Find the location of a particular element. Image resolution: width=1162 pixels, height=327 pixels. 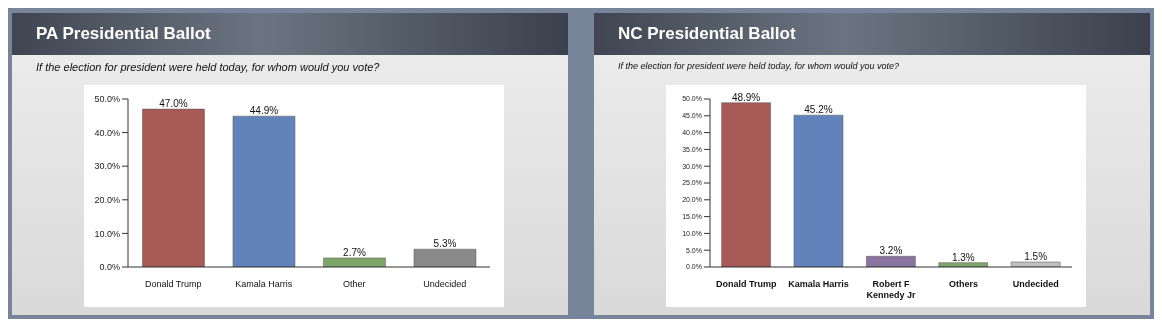

y-tick-label: 40.0% is located at coordinates (107, 132).